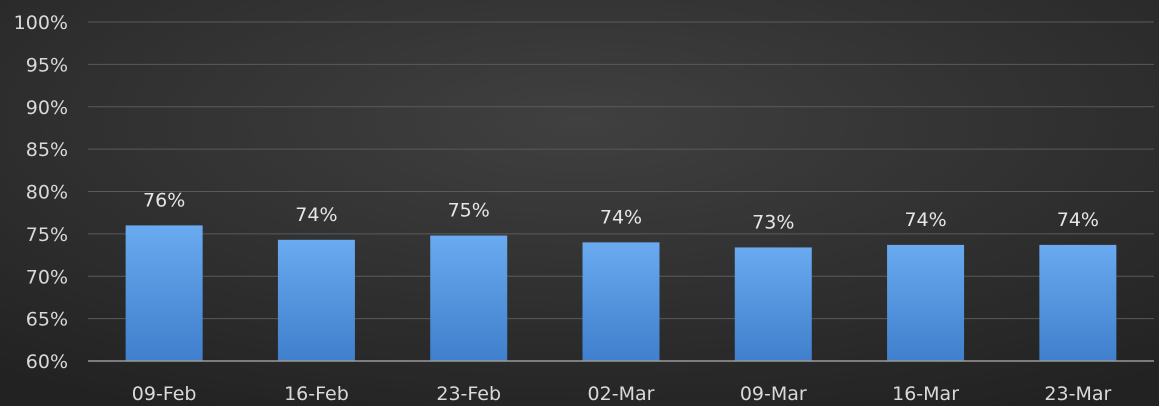 The width and height of the screenshot is (1159, 406). What do you see at coordinates (468, 394) in the screenshot?
I see `x-tick-label: 23-Feb` at bounding box center [468, 394].